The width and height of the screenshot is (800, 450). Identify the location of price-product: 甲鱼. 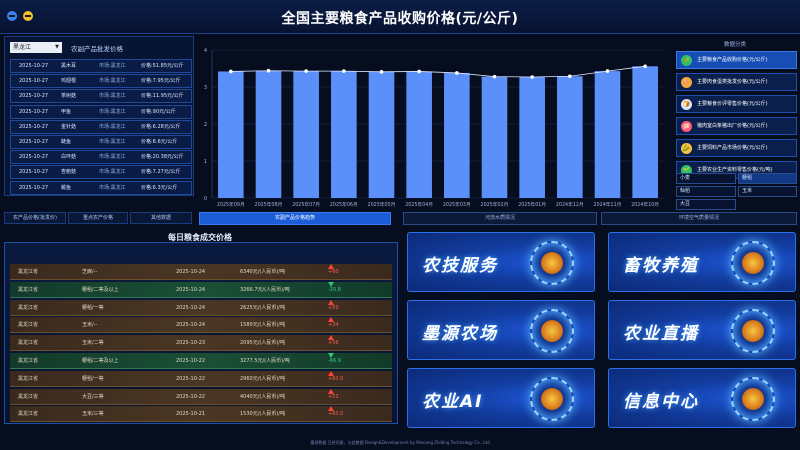
(66, 111).